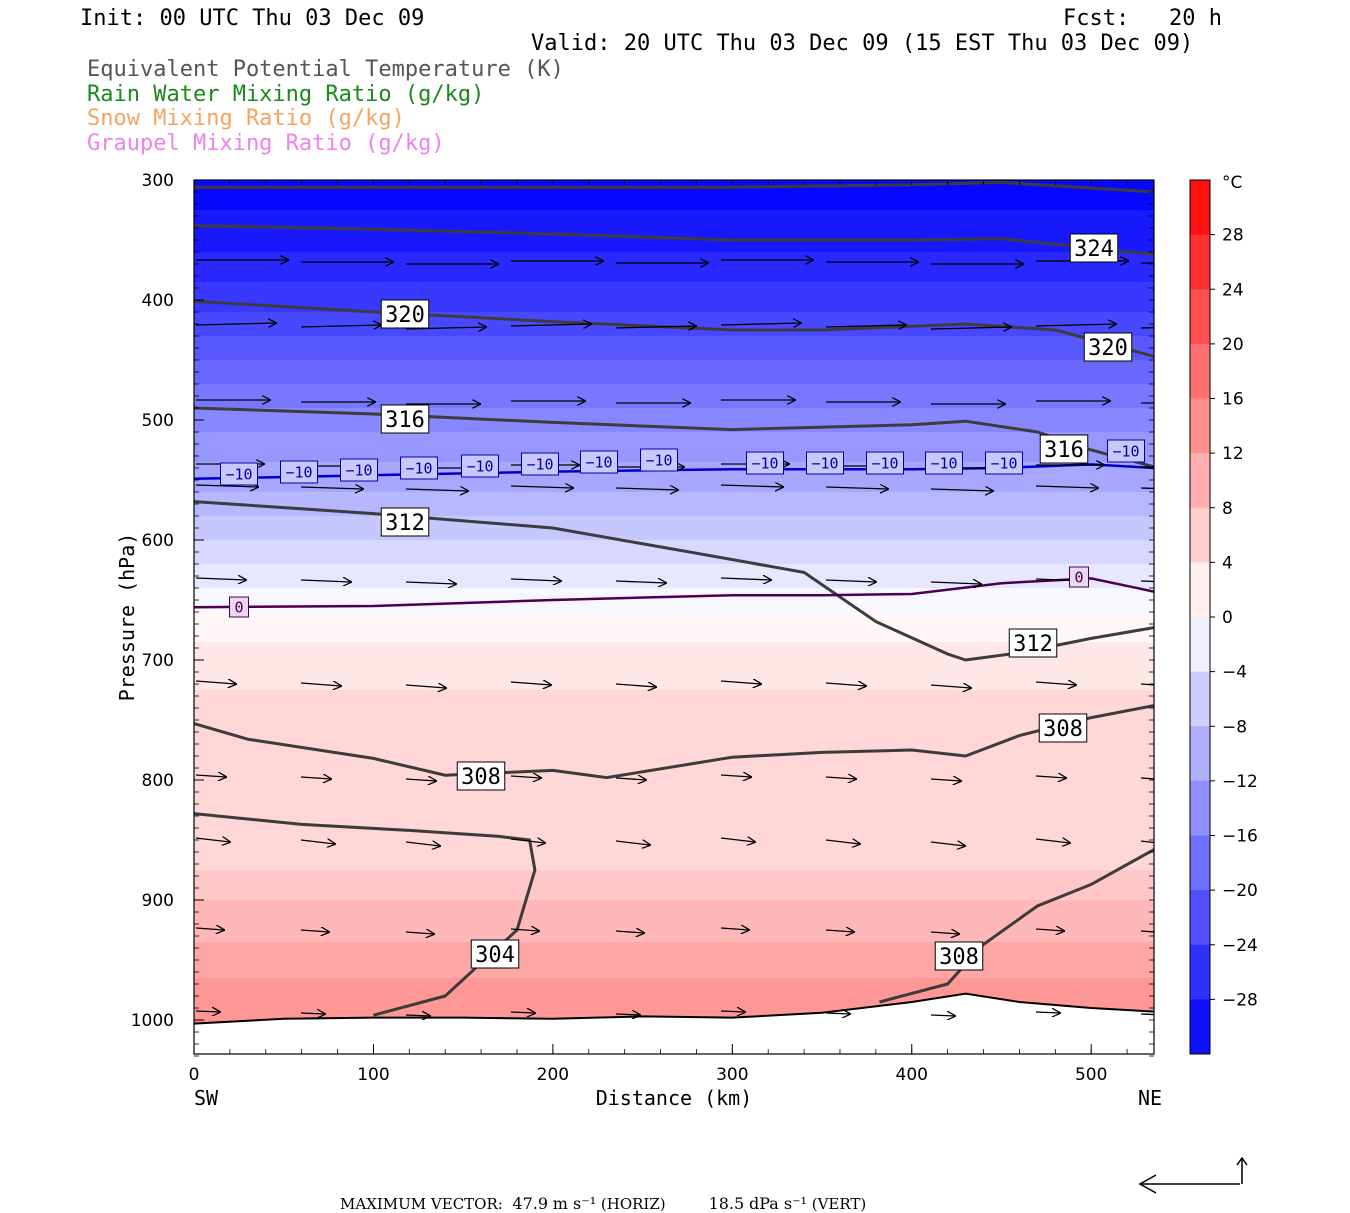 The image size is (1350, 1213). Describe the element at coordinates (127, 617) in the screenshot. I see `y-axis-label: Pressure (hPa)` at that location.